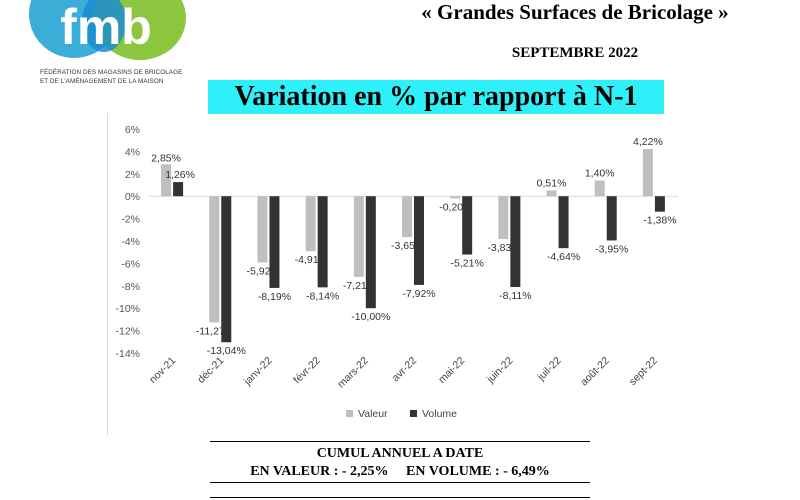 This screenshot has height=500, width=800. I want to click on logo-subtitle-line1: FÉDÉRATION DES MAGASINS DE BRICOLAGE, so click(111, 72).